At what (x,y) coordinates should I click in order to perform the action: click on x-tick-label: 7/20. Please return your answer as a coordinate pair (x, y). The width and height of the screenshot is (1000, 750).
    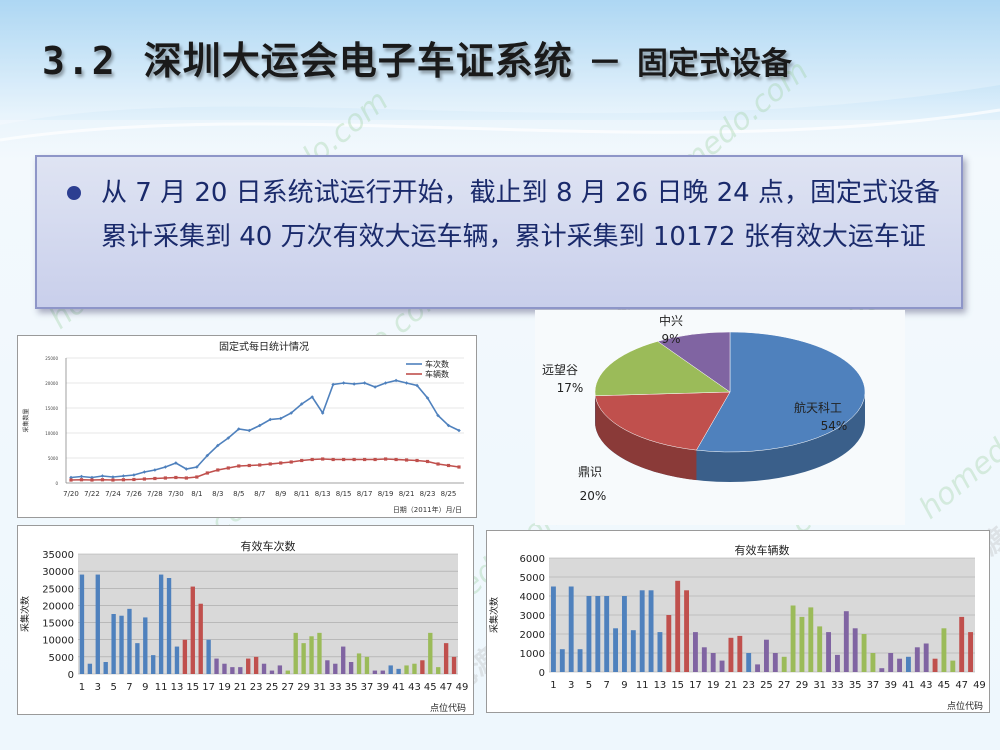
    Looking at the image, I should click on (71, 494).